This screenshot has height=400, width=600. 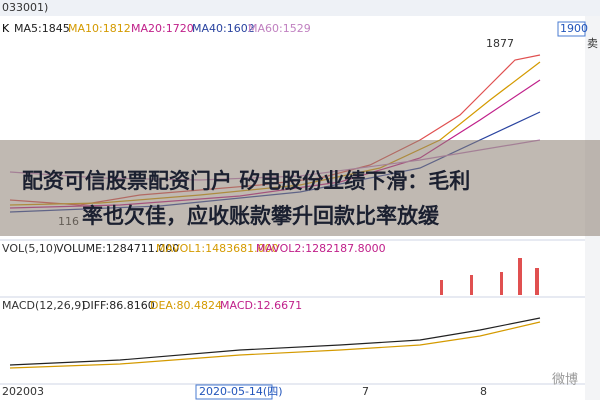 I want to click on top-bar, so click(x=300, y=8).